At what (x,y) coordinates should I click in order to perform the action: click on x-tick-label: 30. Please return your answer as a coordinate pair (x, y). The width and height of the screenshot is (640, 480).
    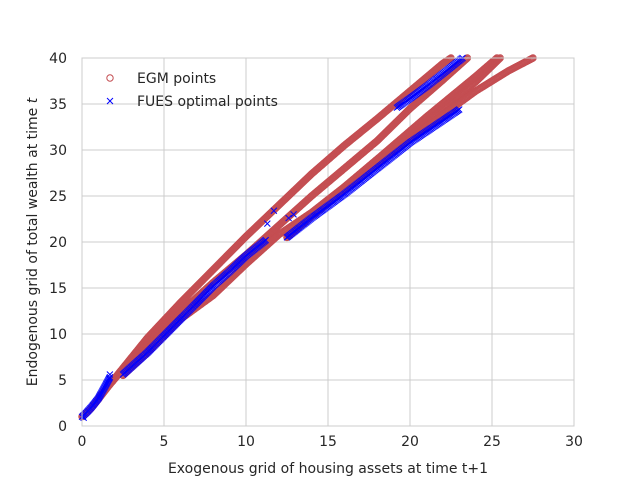
    Looking at the image, I should click on (574, 442).